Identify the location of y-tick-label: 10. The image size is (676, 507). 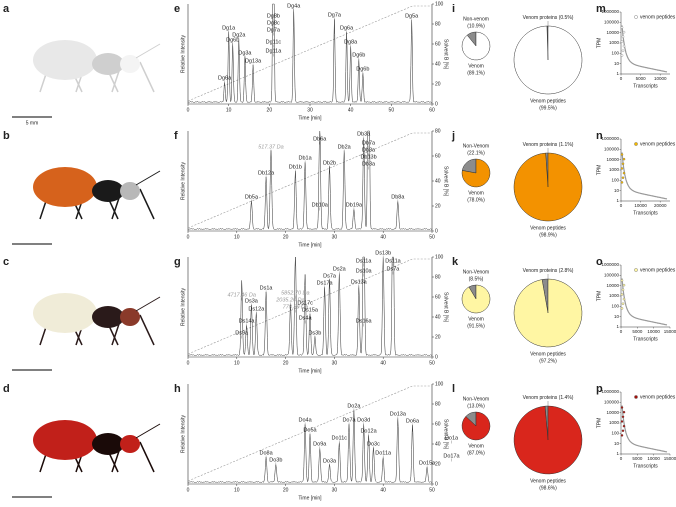
(617, 316).